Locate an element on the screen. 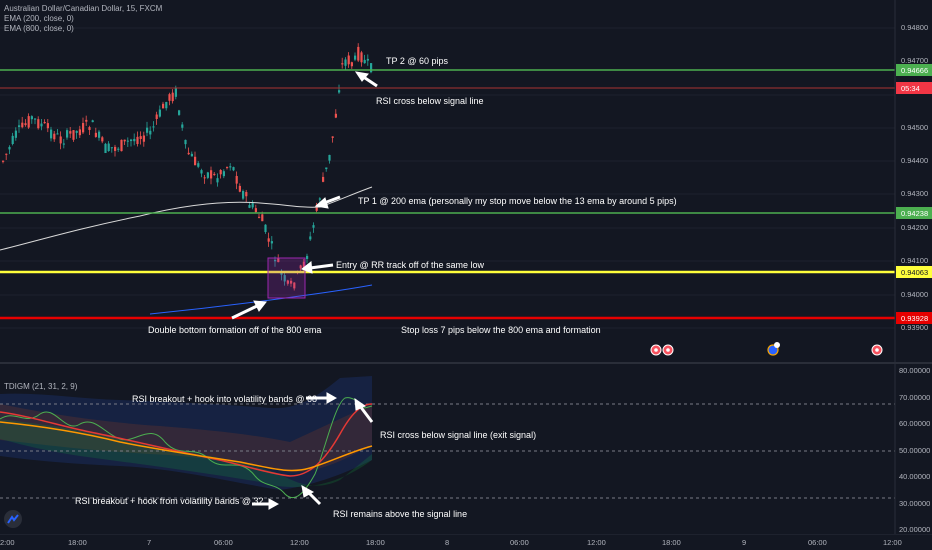 The image size is (932, 550). rsi-above-annotation: RSI remains above the signal line is located at coordinates (400, 514).